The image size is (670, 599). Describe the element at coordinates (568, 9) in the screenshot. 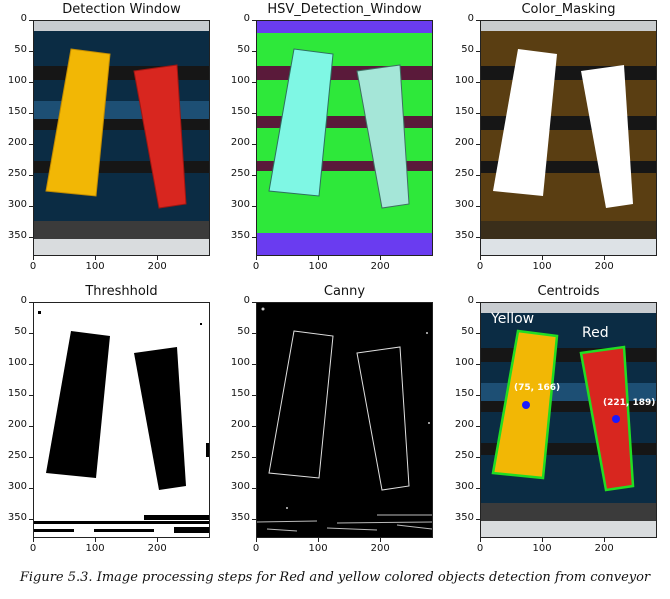

I see `panel-title: Color_Masking` at that location.